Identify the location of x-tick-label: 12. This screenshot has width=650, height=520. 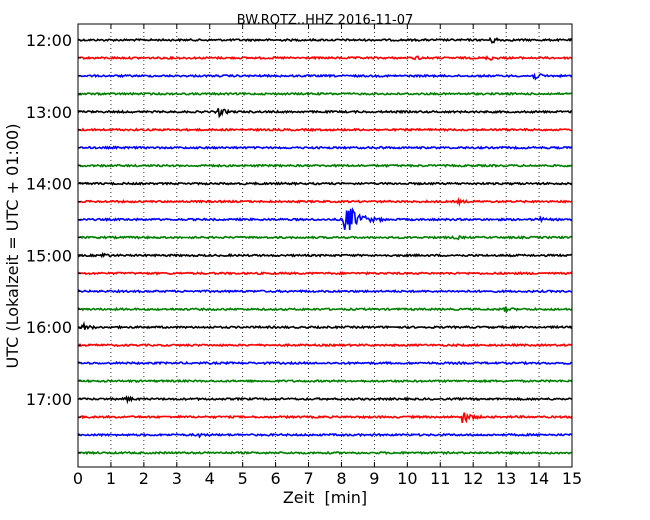
(473, 478).